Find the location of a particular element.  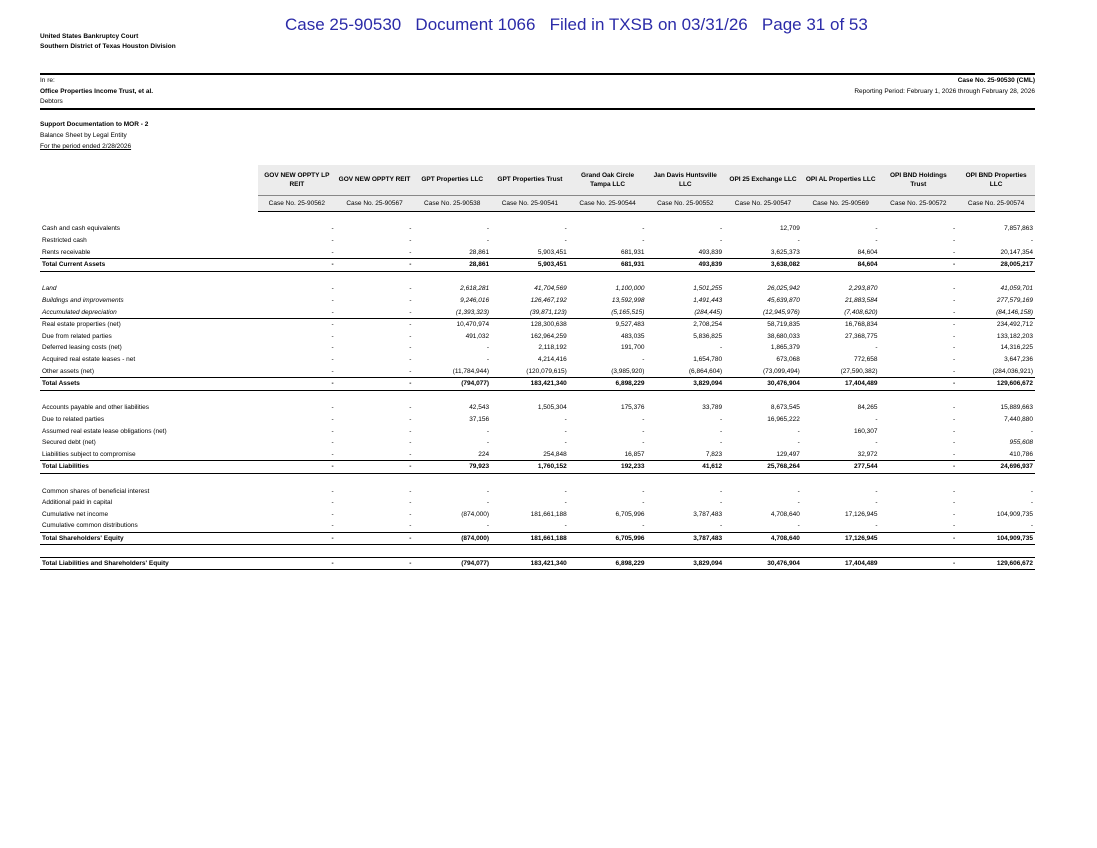

cell: 192,233 is located at coordinates (607, 467).